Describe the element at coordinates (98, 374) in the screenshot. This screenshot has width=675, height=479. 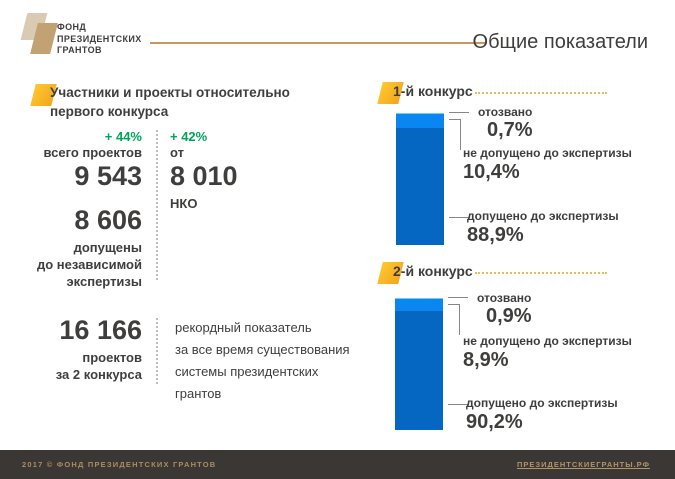
I see `summary-label-line2: за 2 конкурса` at that location.